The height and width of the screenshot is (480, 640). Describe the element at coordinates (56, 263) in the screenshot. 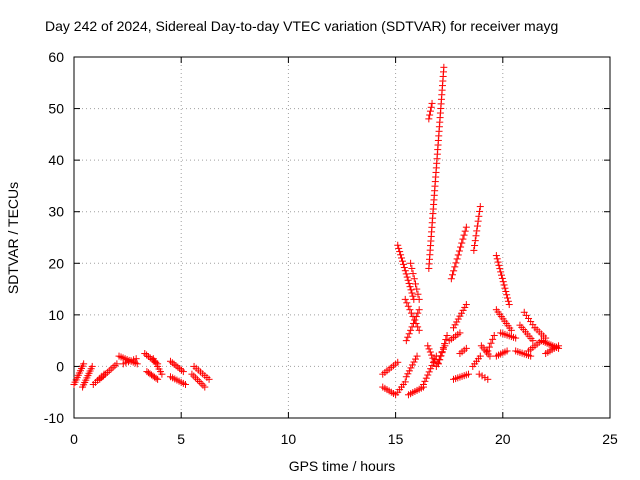

I see `y-tick-label: 20` at that location.